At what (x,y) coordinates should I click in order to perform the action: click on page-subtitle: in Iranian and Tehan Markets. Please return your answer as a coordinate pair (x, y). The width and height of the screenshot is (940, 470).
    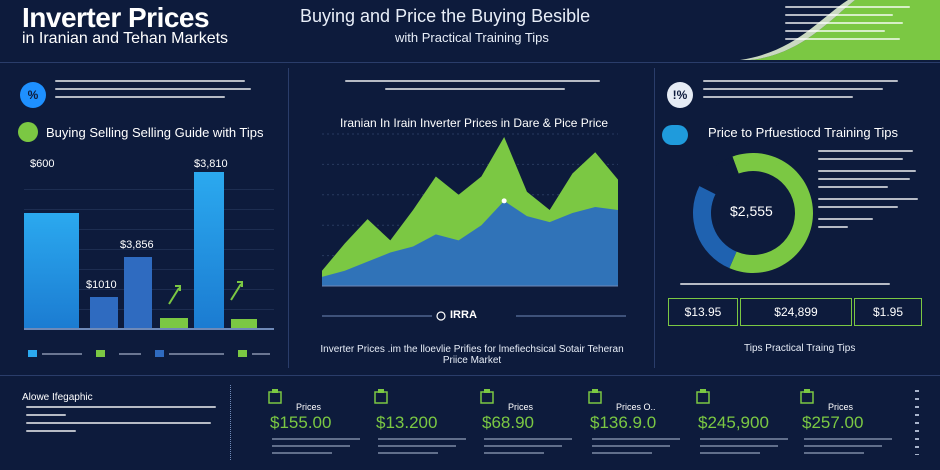
    Looking at the image, I should click on (125, 38).